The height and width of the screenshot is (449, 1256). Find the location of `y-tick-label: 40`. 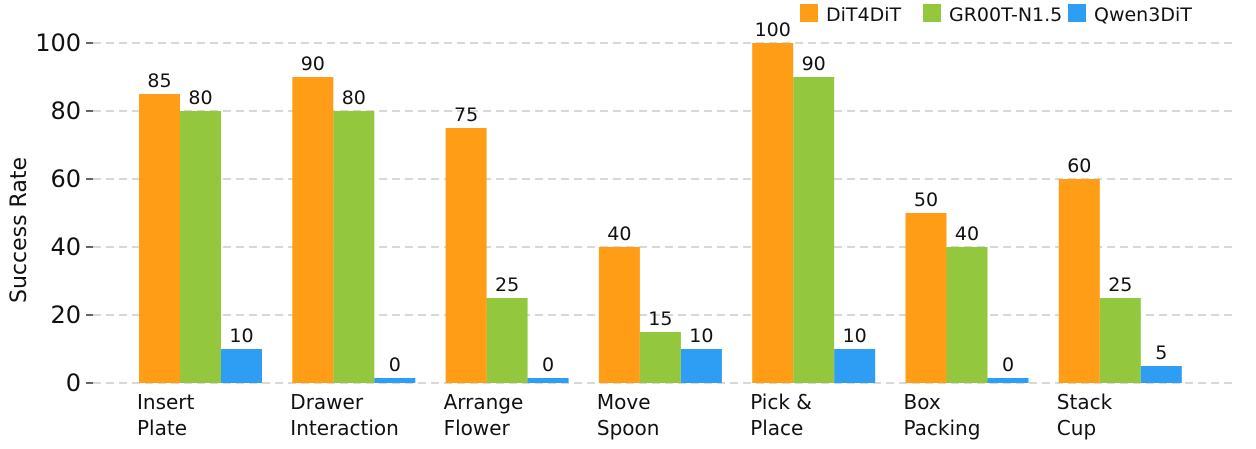

y-tick-label: 40 is located at coordinates (65, 247).